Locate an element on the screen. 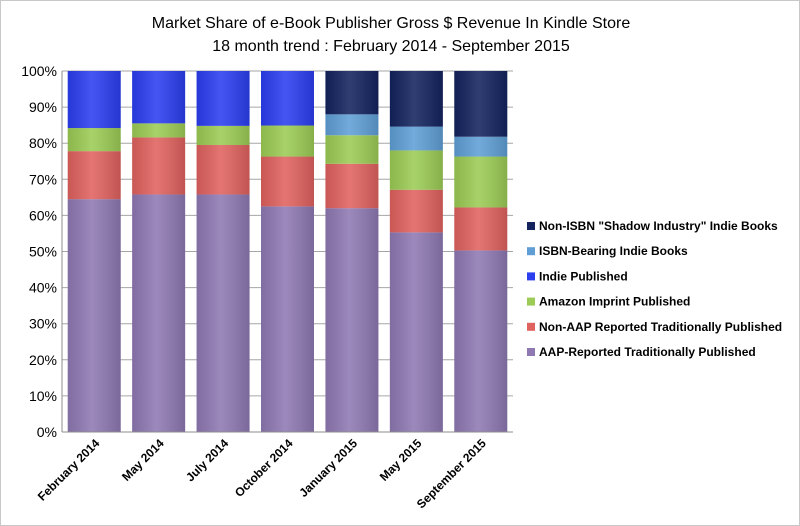  legend-label: Amazon Imprint Published is located at coordinates (614, 302).